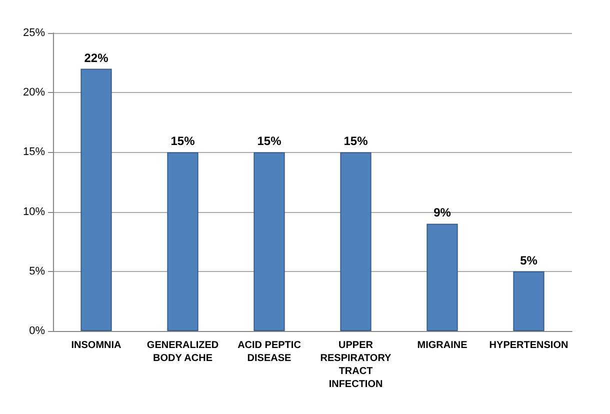 The image size is (610, 414). Describe the element at coordinates (96, 57) in the screenshot. I see `data-label: 22%` at that location.